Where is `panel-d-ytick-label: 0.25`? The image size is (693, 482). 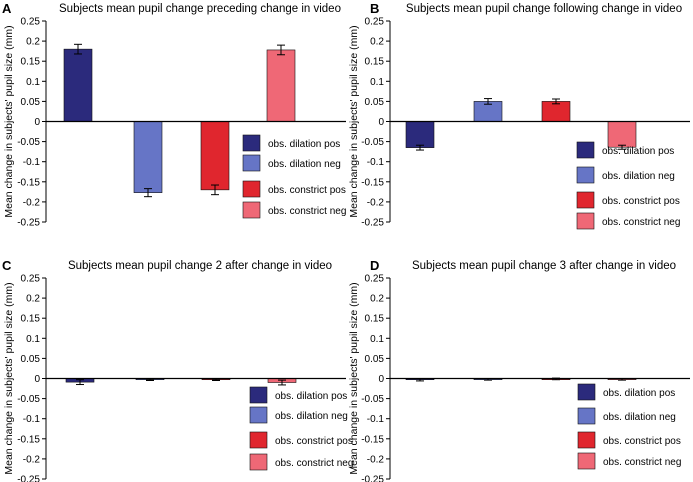 panel-d-ytick-label: 0.25 is located at coordinates (375, 279).